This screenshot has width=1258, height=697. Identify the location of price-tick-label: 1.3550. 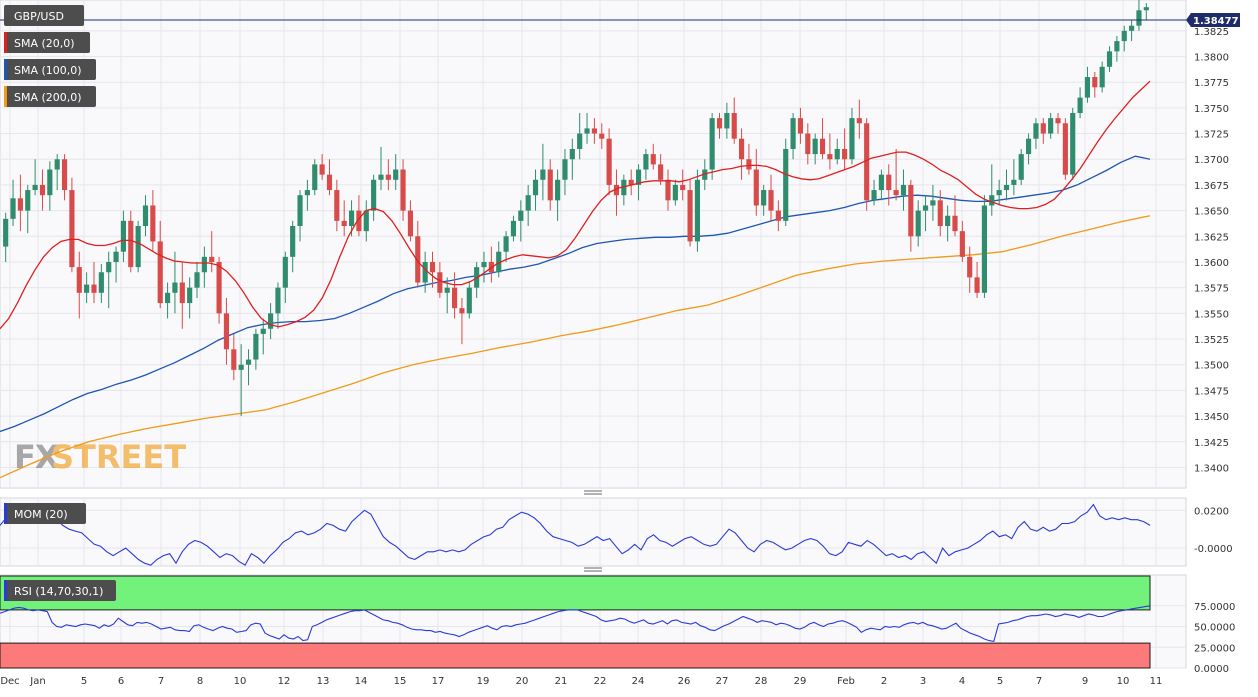
(1211, 314).